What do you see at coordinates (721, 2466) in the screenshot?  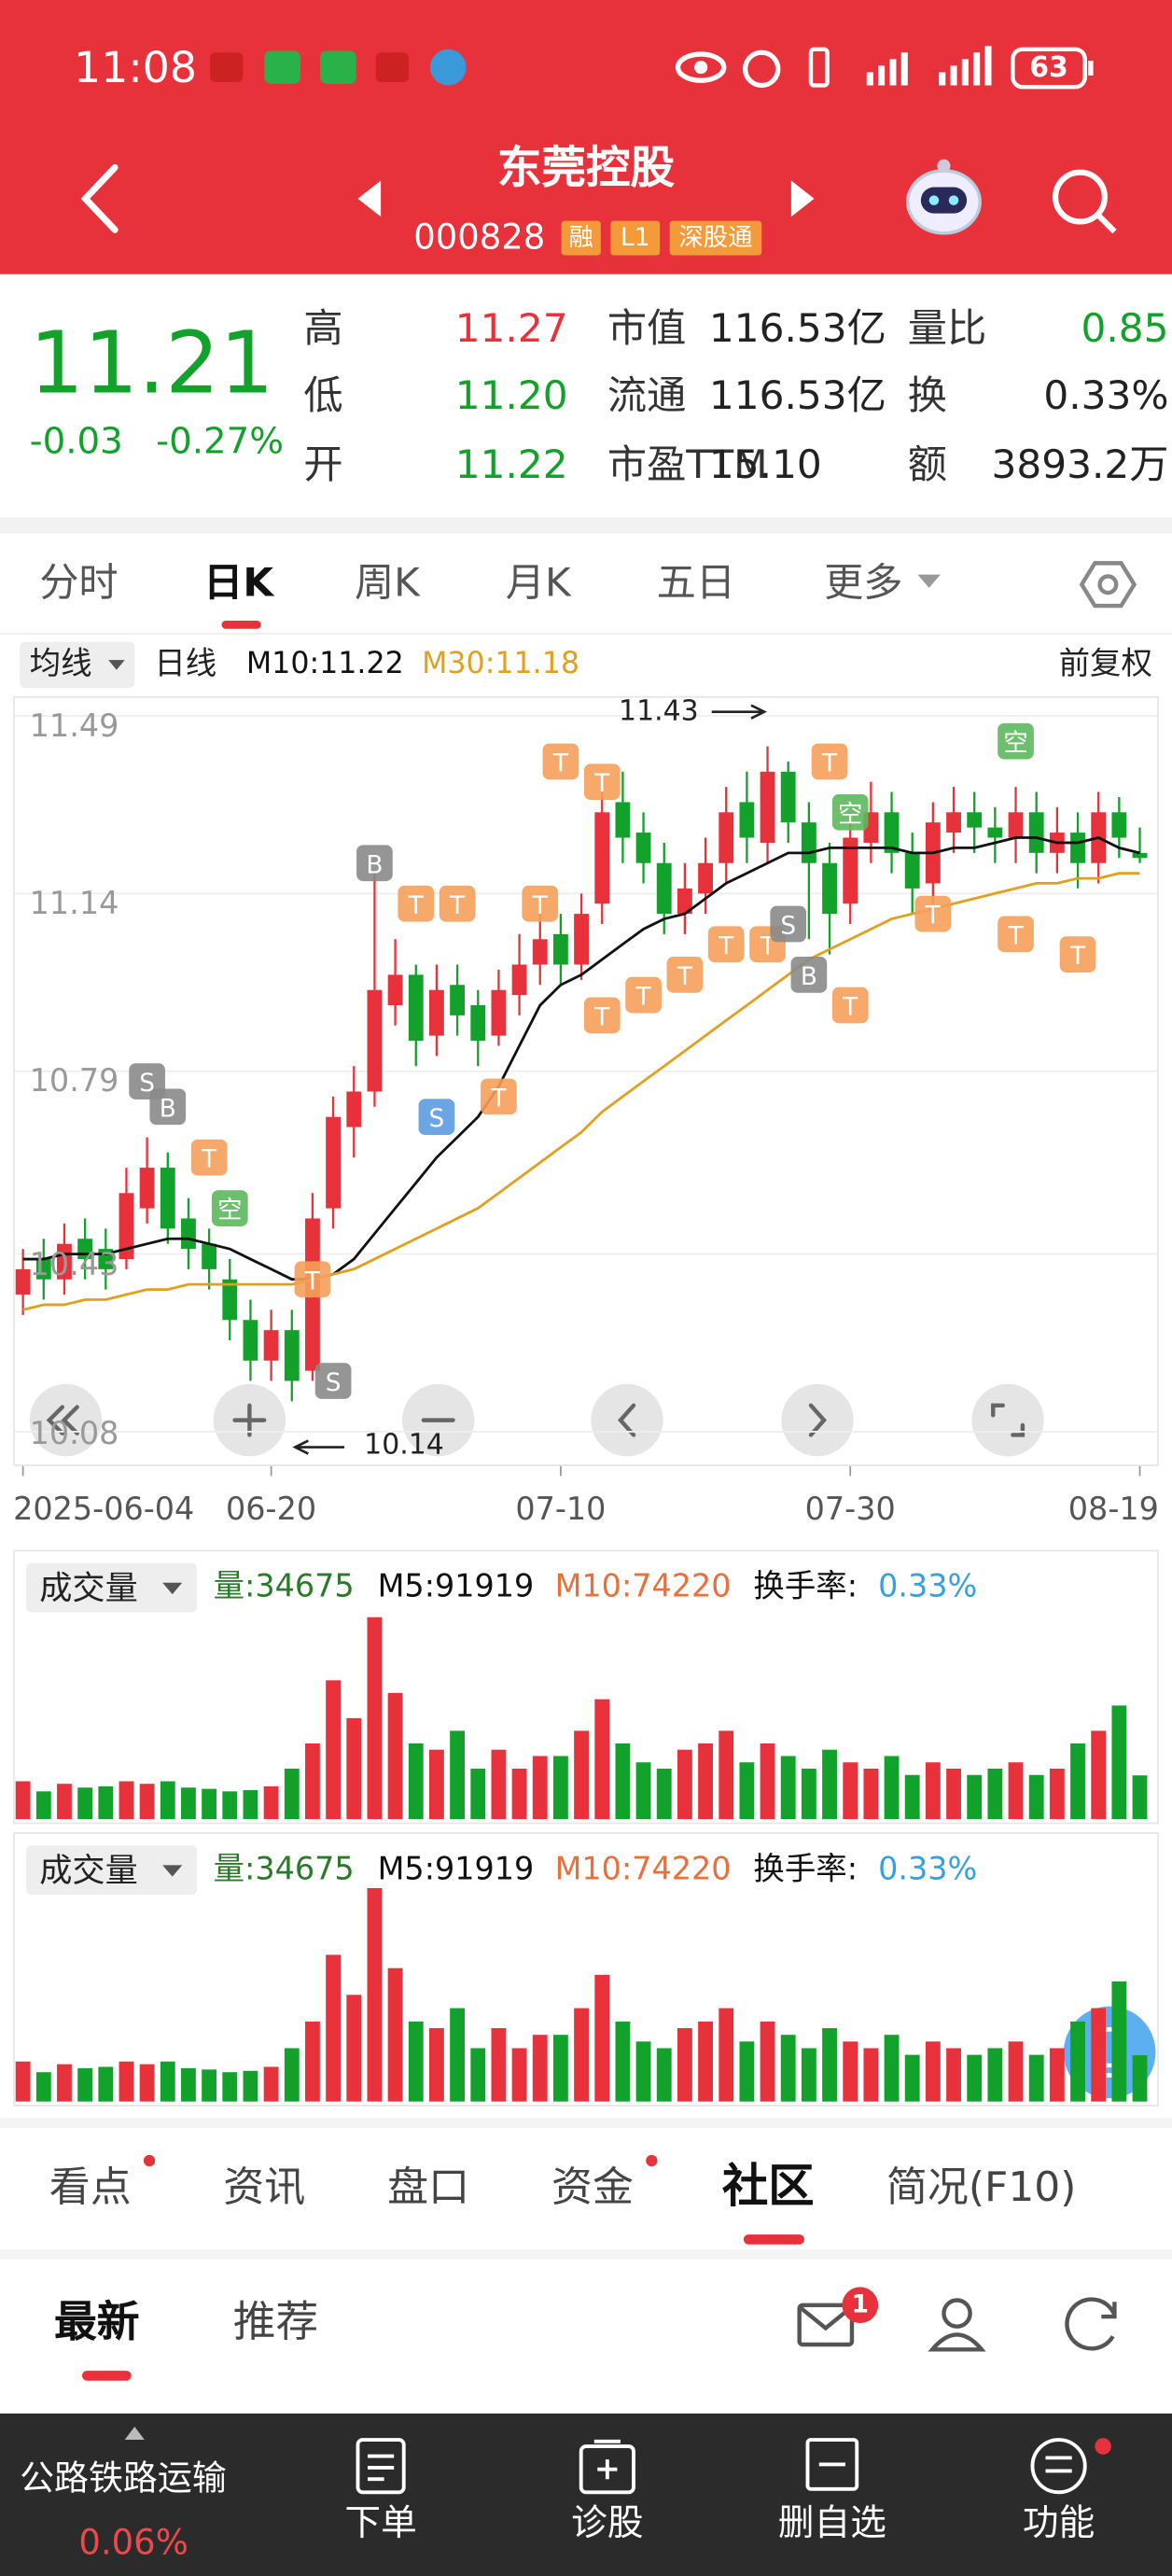 I see `bottom-icons` at bounding box center [721, 2466].